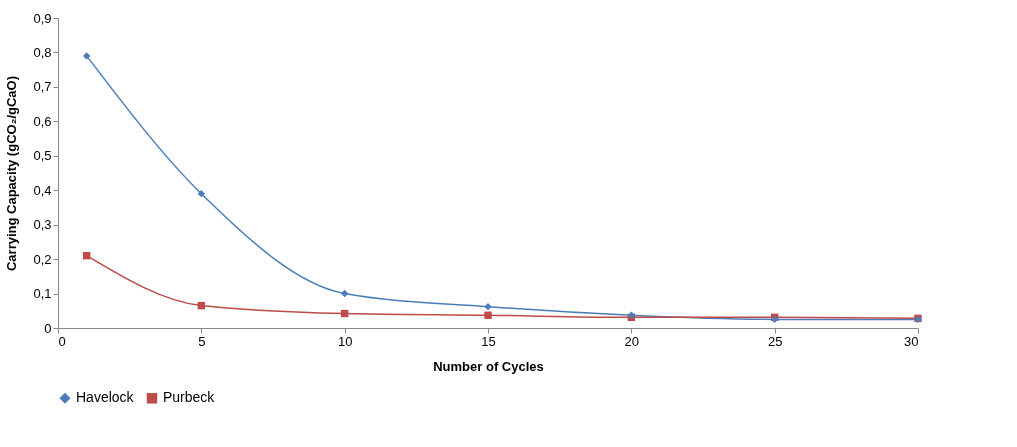 Image resolution: width=1017 pixels, height=447 pixels. I want to click on y-tick-label: 0,8, so click(42, 52).